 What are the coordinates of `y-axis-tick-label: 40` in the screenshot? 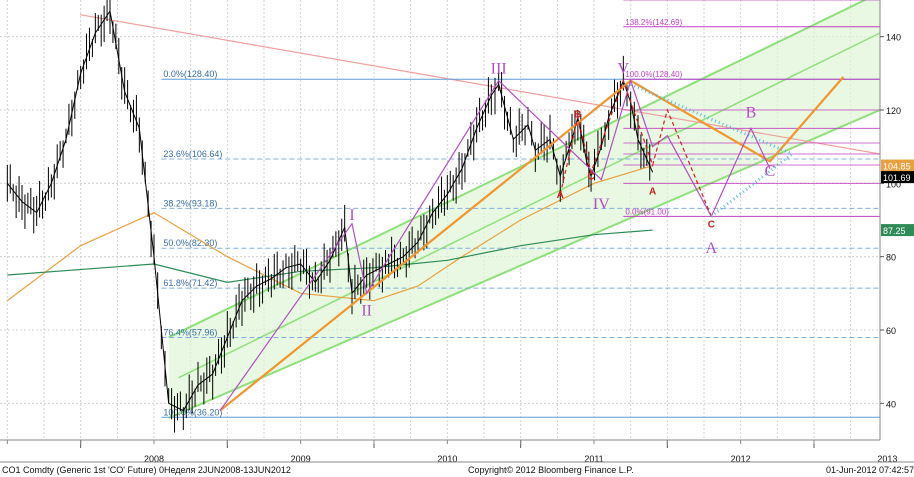 It's located at (891, 404).